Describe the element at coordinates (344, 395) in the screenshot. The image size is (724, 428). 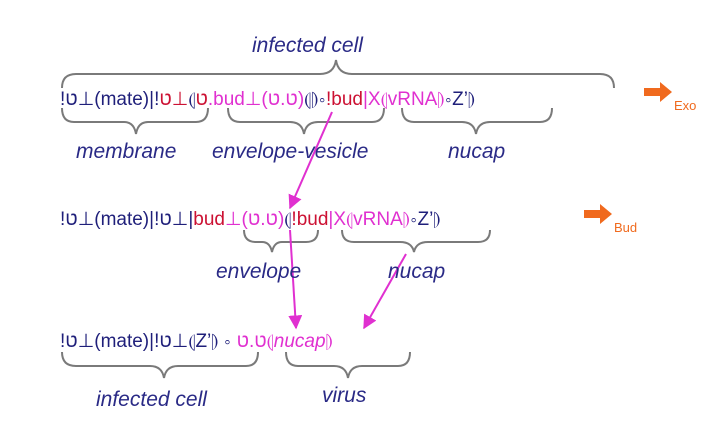
I see `label-virus: virus` at that location.